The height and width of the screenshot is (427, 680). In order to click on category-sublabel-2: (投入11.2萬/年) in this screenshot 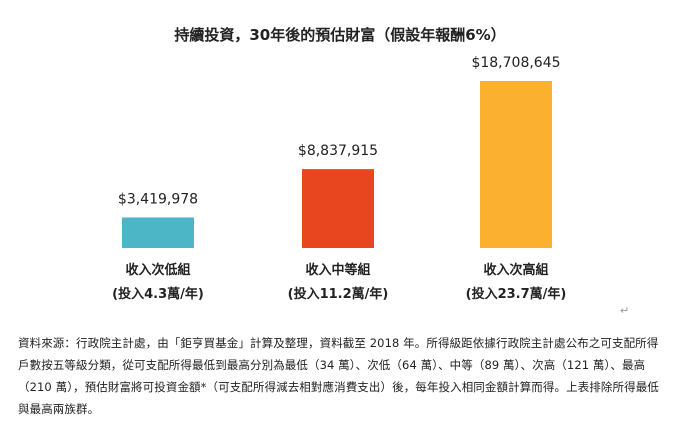, I will do `click(338, 294)`.